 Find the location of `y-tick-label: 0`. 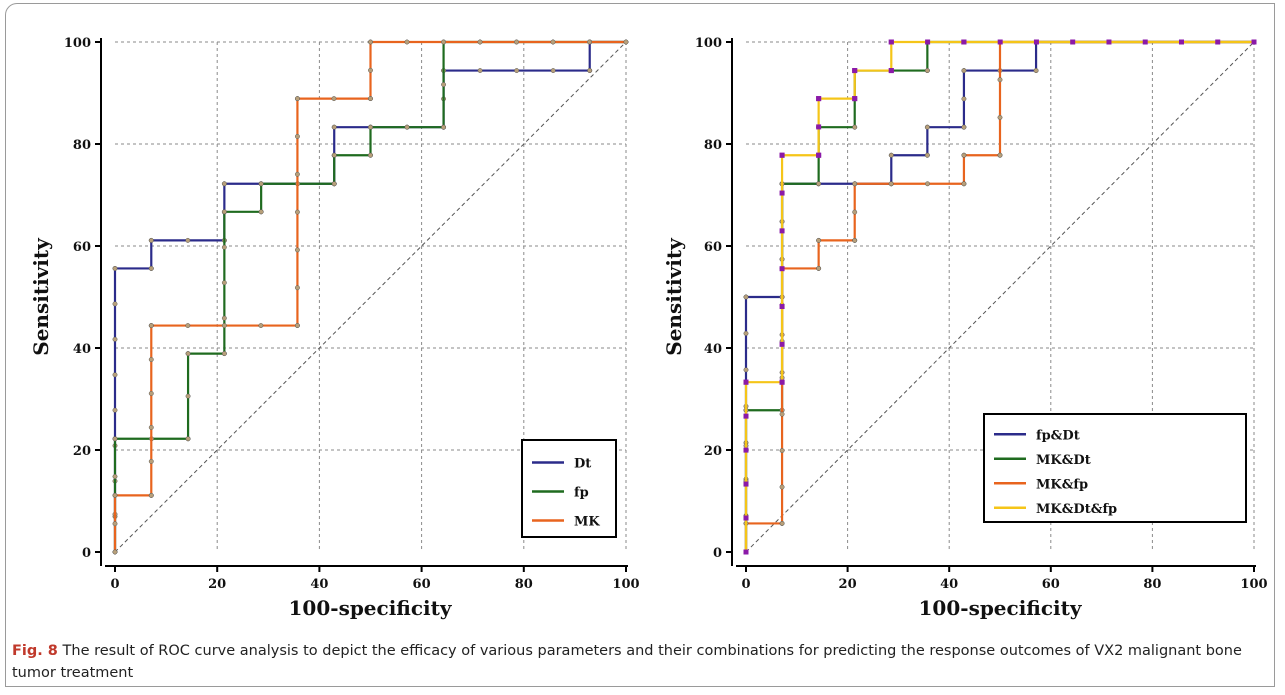

y-tick-label: 0 is located at coordinates (86, 553).